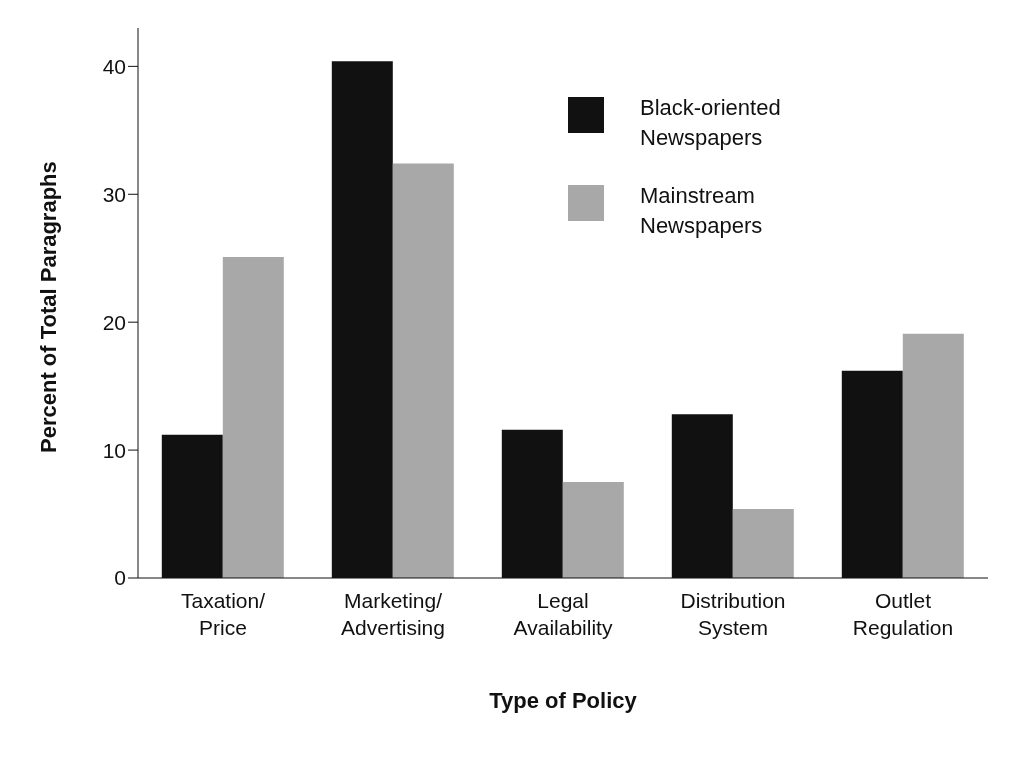 Image resolution: width=1011 pixels, height=758 pixels. What do you see at coordinates (393, 614) in the screenshot?
I see `x-tick-label: Marketing/ Advertising` at bounding box center [393, 614].